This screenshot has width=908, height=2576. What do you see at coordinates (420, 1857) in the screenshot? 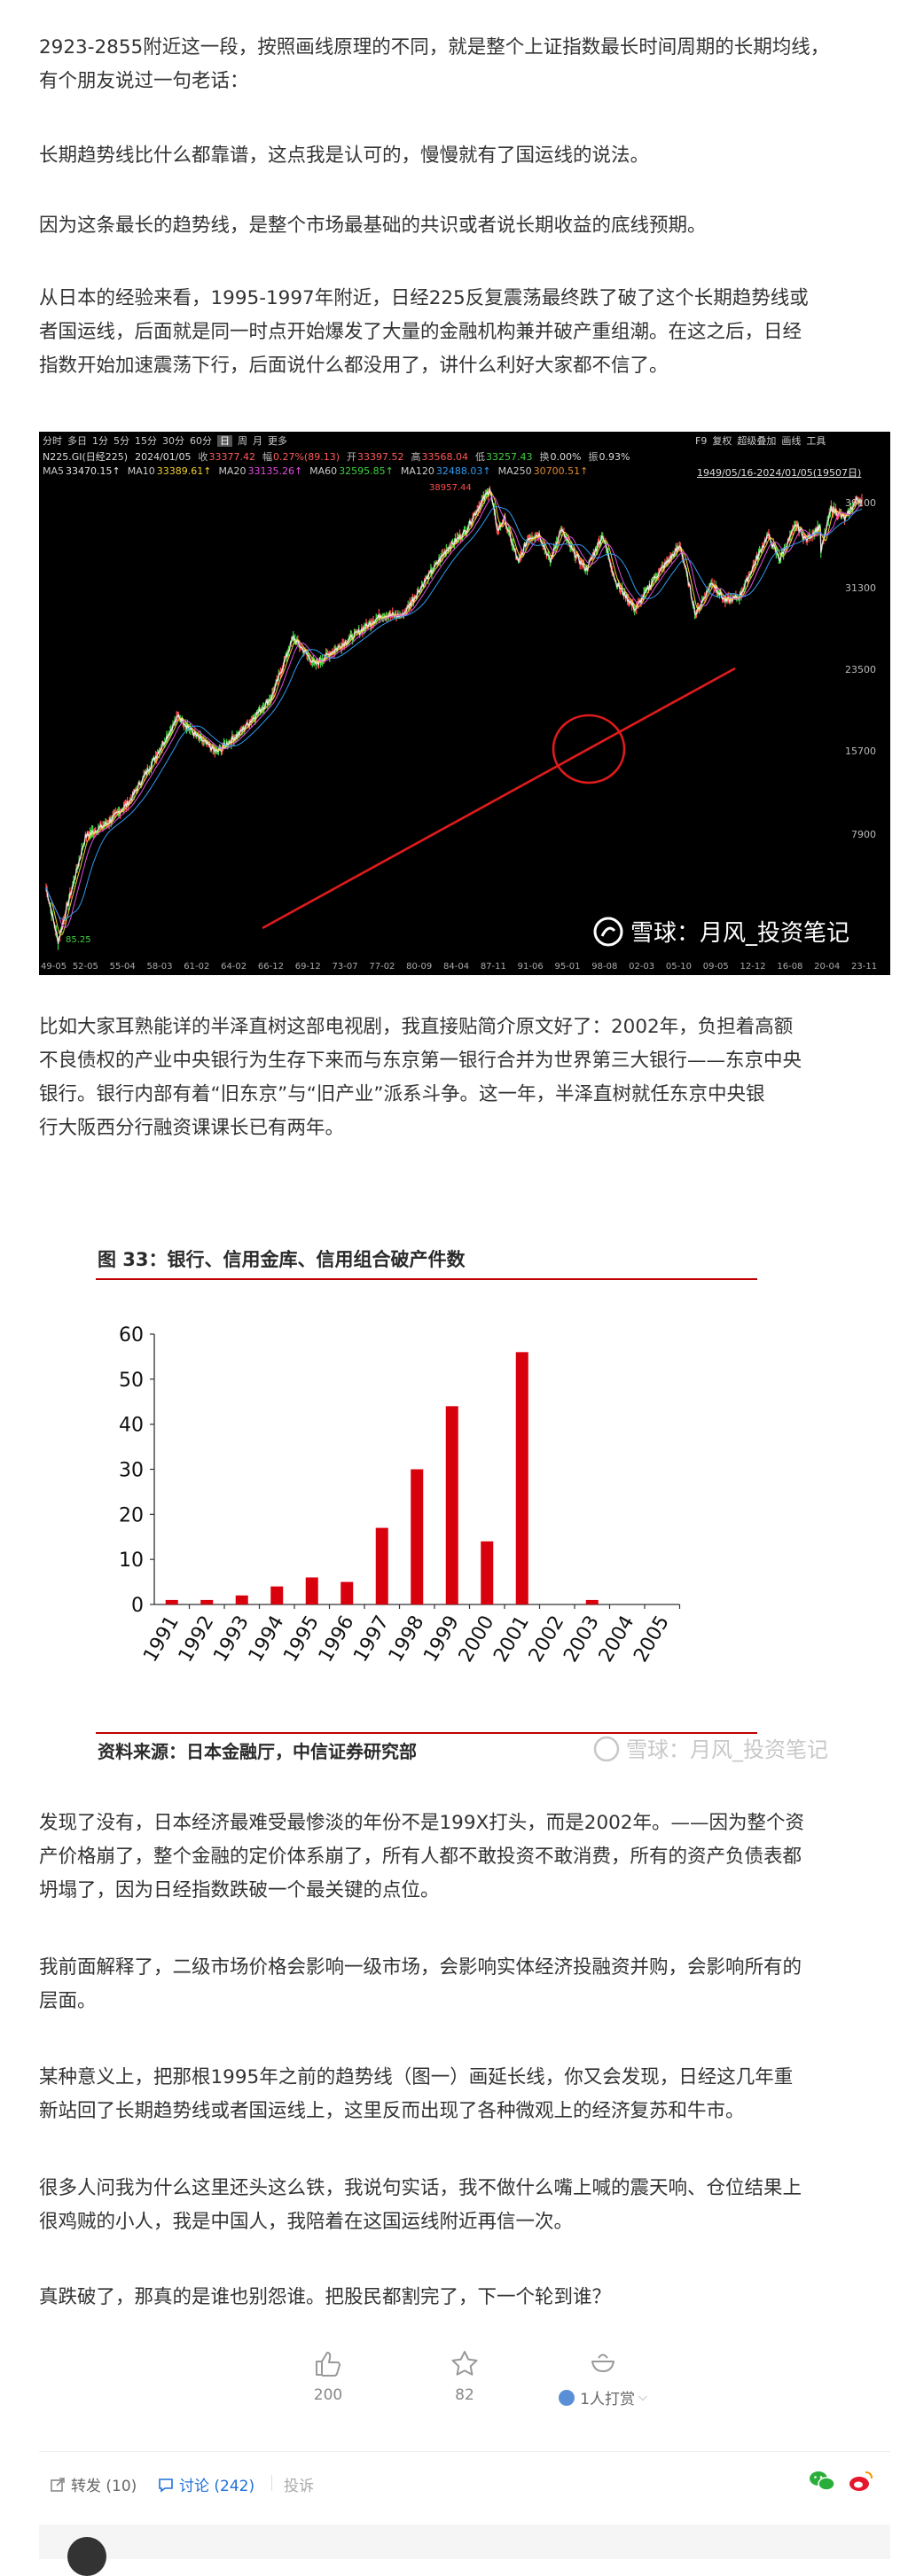
I see `paragraph-line: 产价格崩了，整个金融的定价体系崩了，所有人都不敢投资不敢消费，所有的资产负债表都` at bounding box center [420, 1857].